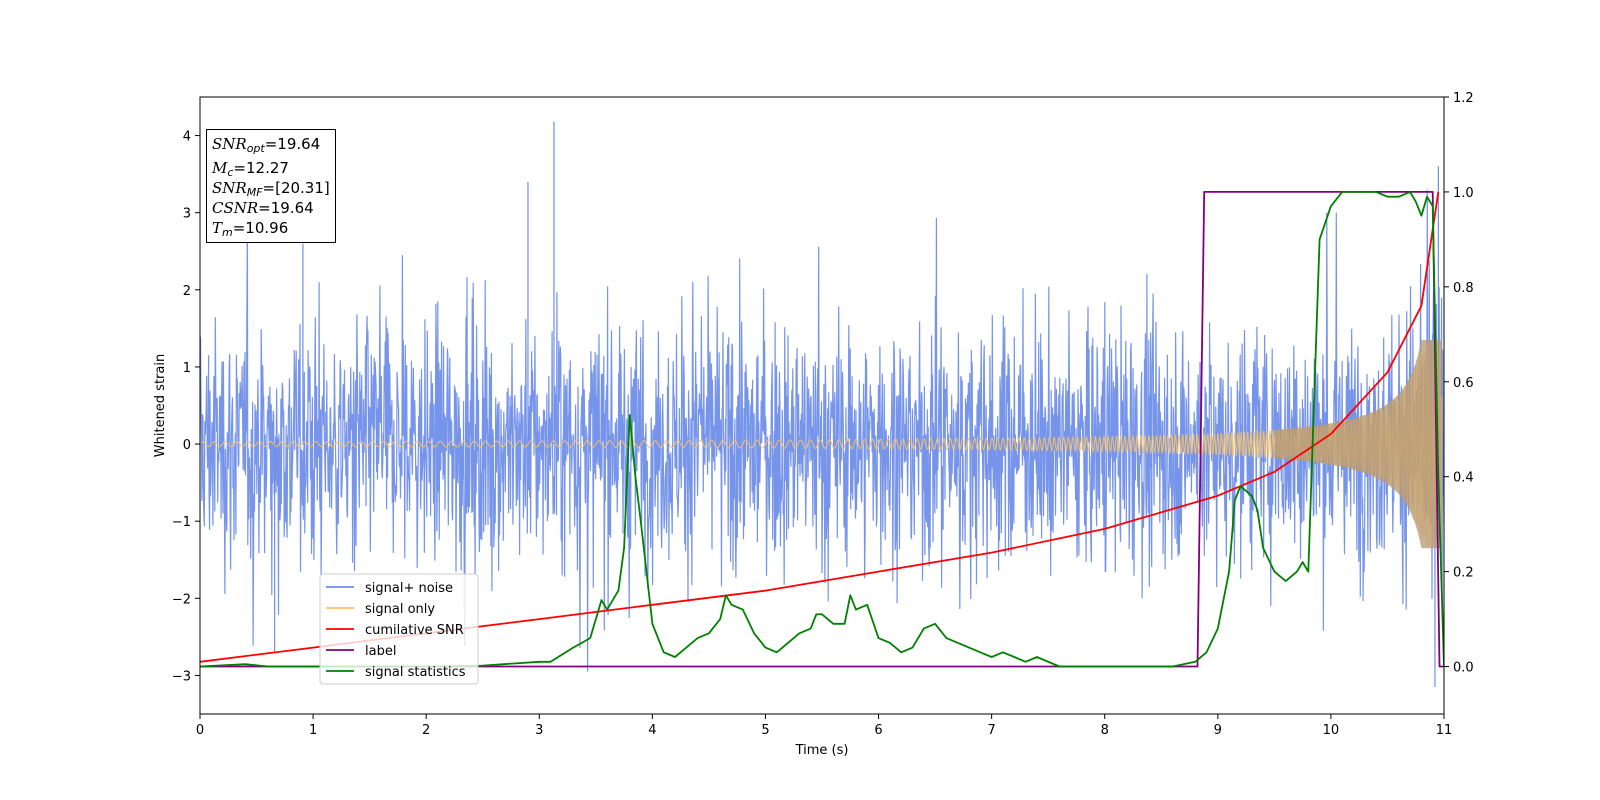 The width and height of the screenshot is (1600, 800). I want to click on y-right-tick-label: 0.6, so click(1463, 383).